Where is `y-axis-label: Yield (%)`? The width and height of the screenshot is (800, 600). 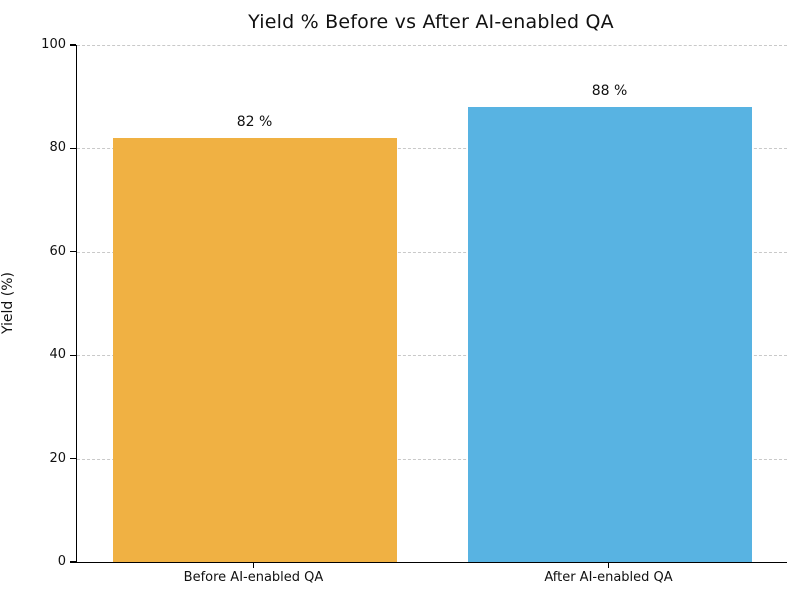
y-axis-label: Yield (%) is located at coordinates (8, 303).